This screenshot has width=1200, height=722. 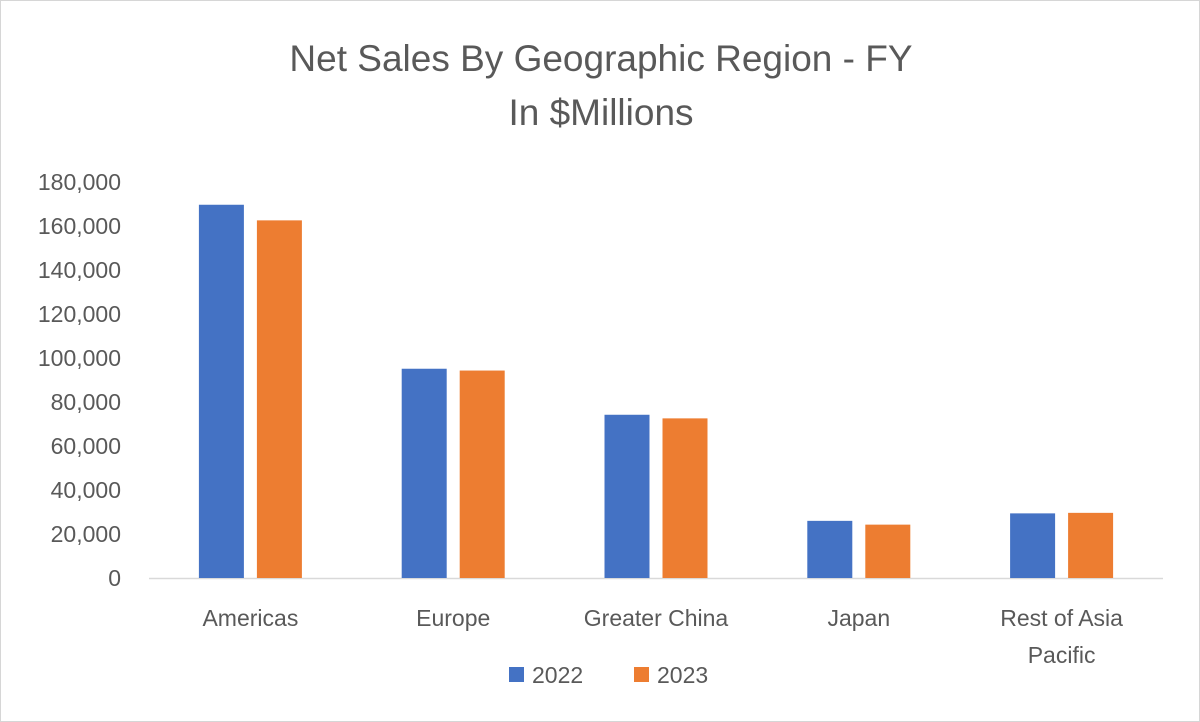 I want to click on y-tick-label: 140,000, so click(x=79, y=270).